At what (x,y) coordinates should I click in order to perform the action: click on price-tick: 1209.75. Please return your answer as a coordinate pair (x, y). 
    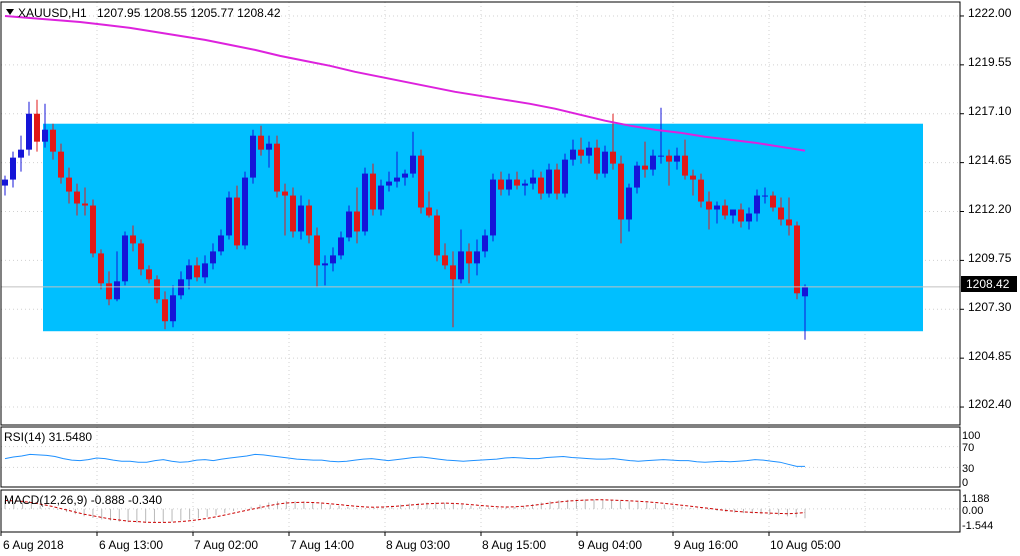
    Looking at the image, I should click on (990, 258).